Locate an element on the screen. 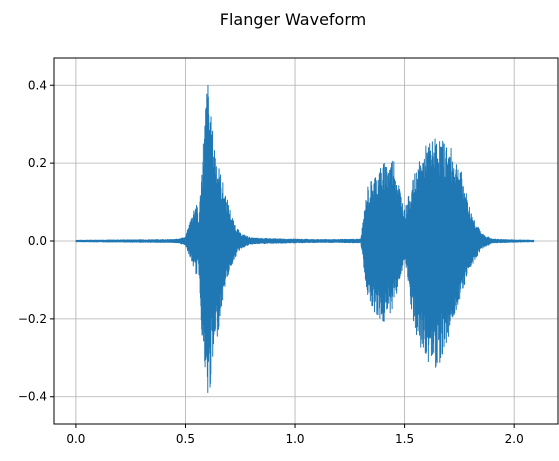  y-tick-label: 0.4 is located at coordinates (37, 85).